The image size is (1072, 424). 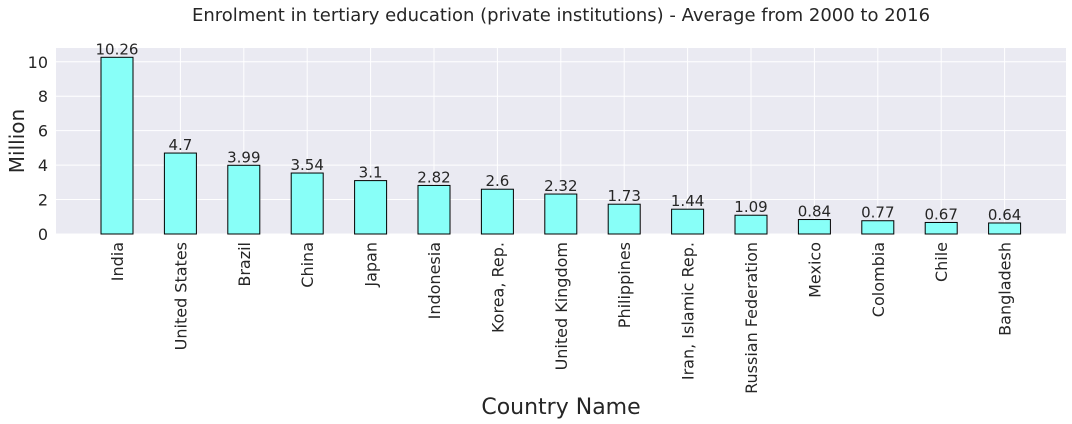 What do you see at coordinates (307, 203) in the screenshot?
I see `bar-china` at bounding box center [307, 203].